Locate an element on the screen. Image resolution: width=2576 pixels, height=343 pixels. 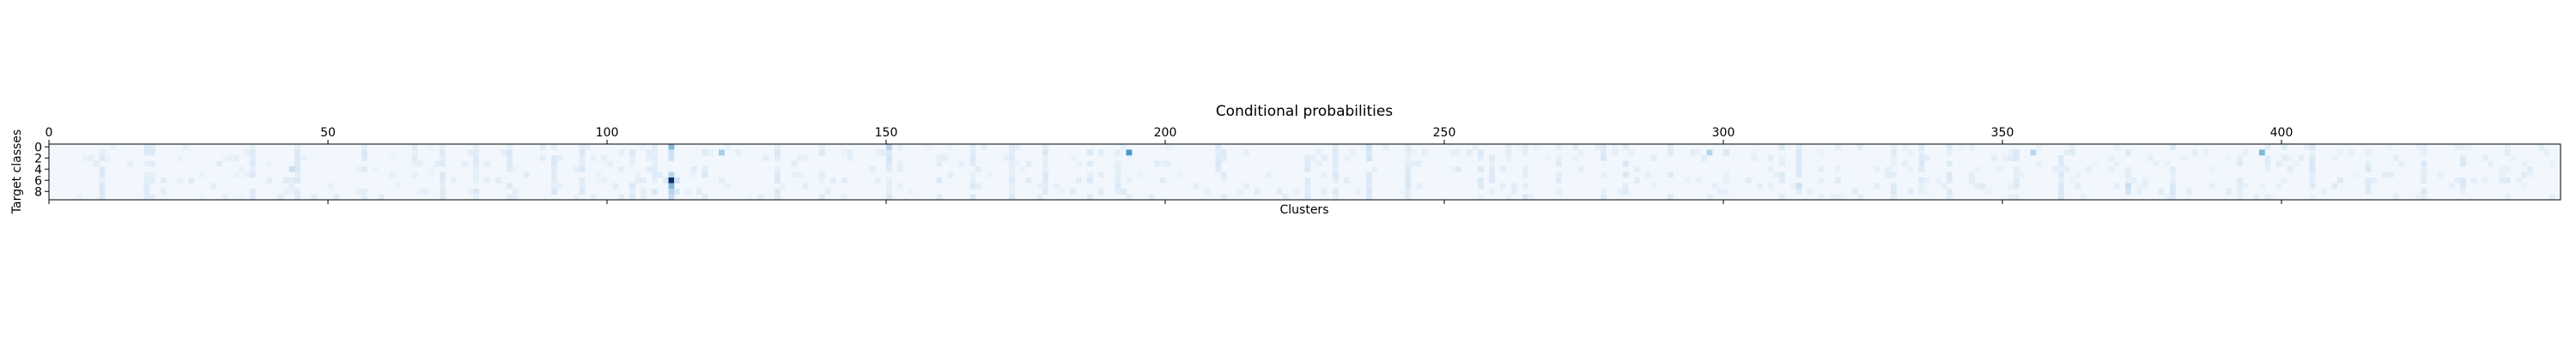
y-tick-label: 6 is located at coordinates (38, 181).